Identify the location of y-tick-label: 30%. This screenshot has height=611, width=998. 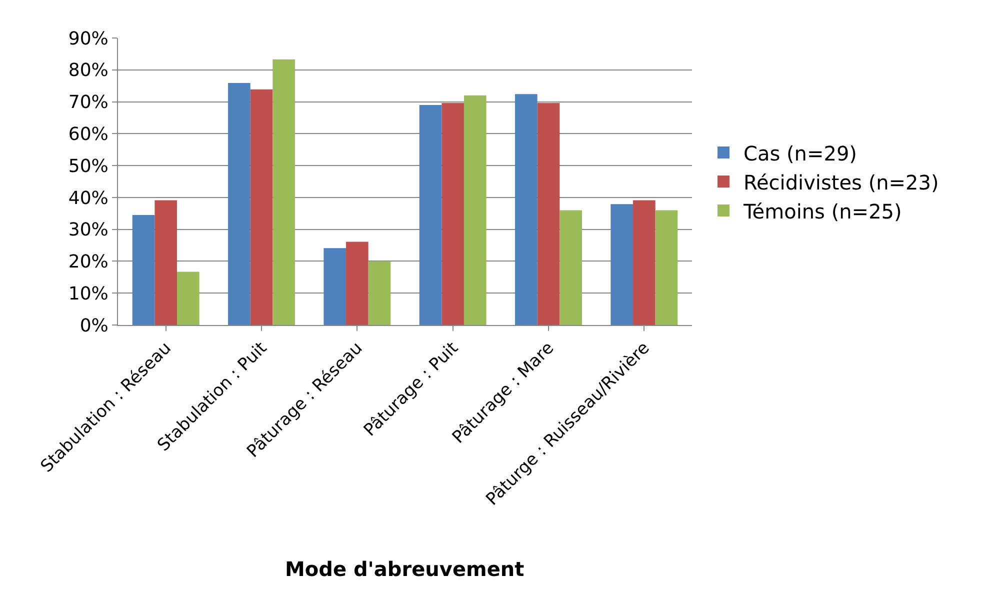
(88, 230).